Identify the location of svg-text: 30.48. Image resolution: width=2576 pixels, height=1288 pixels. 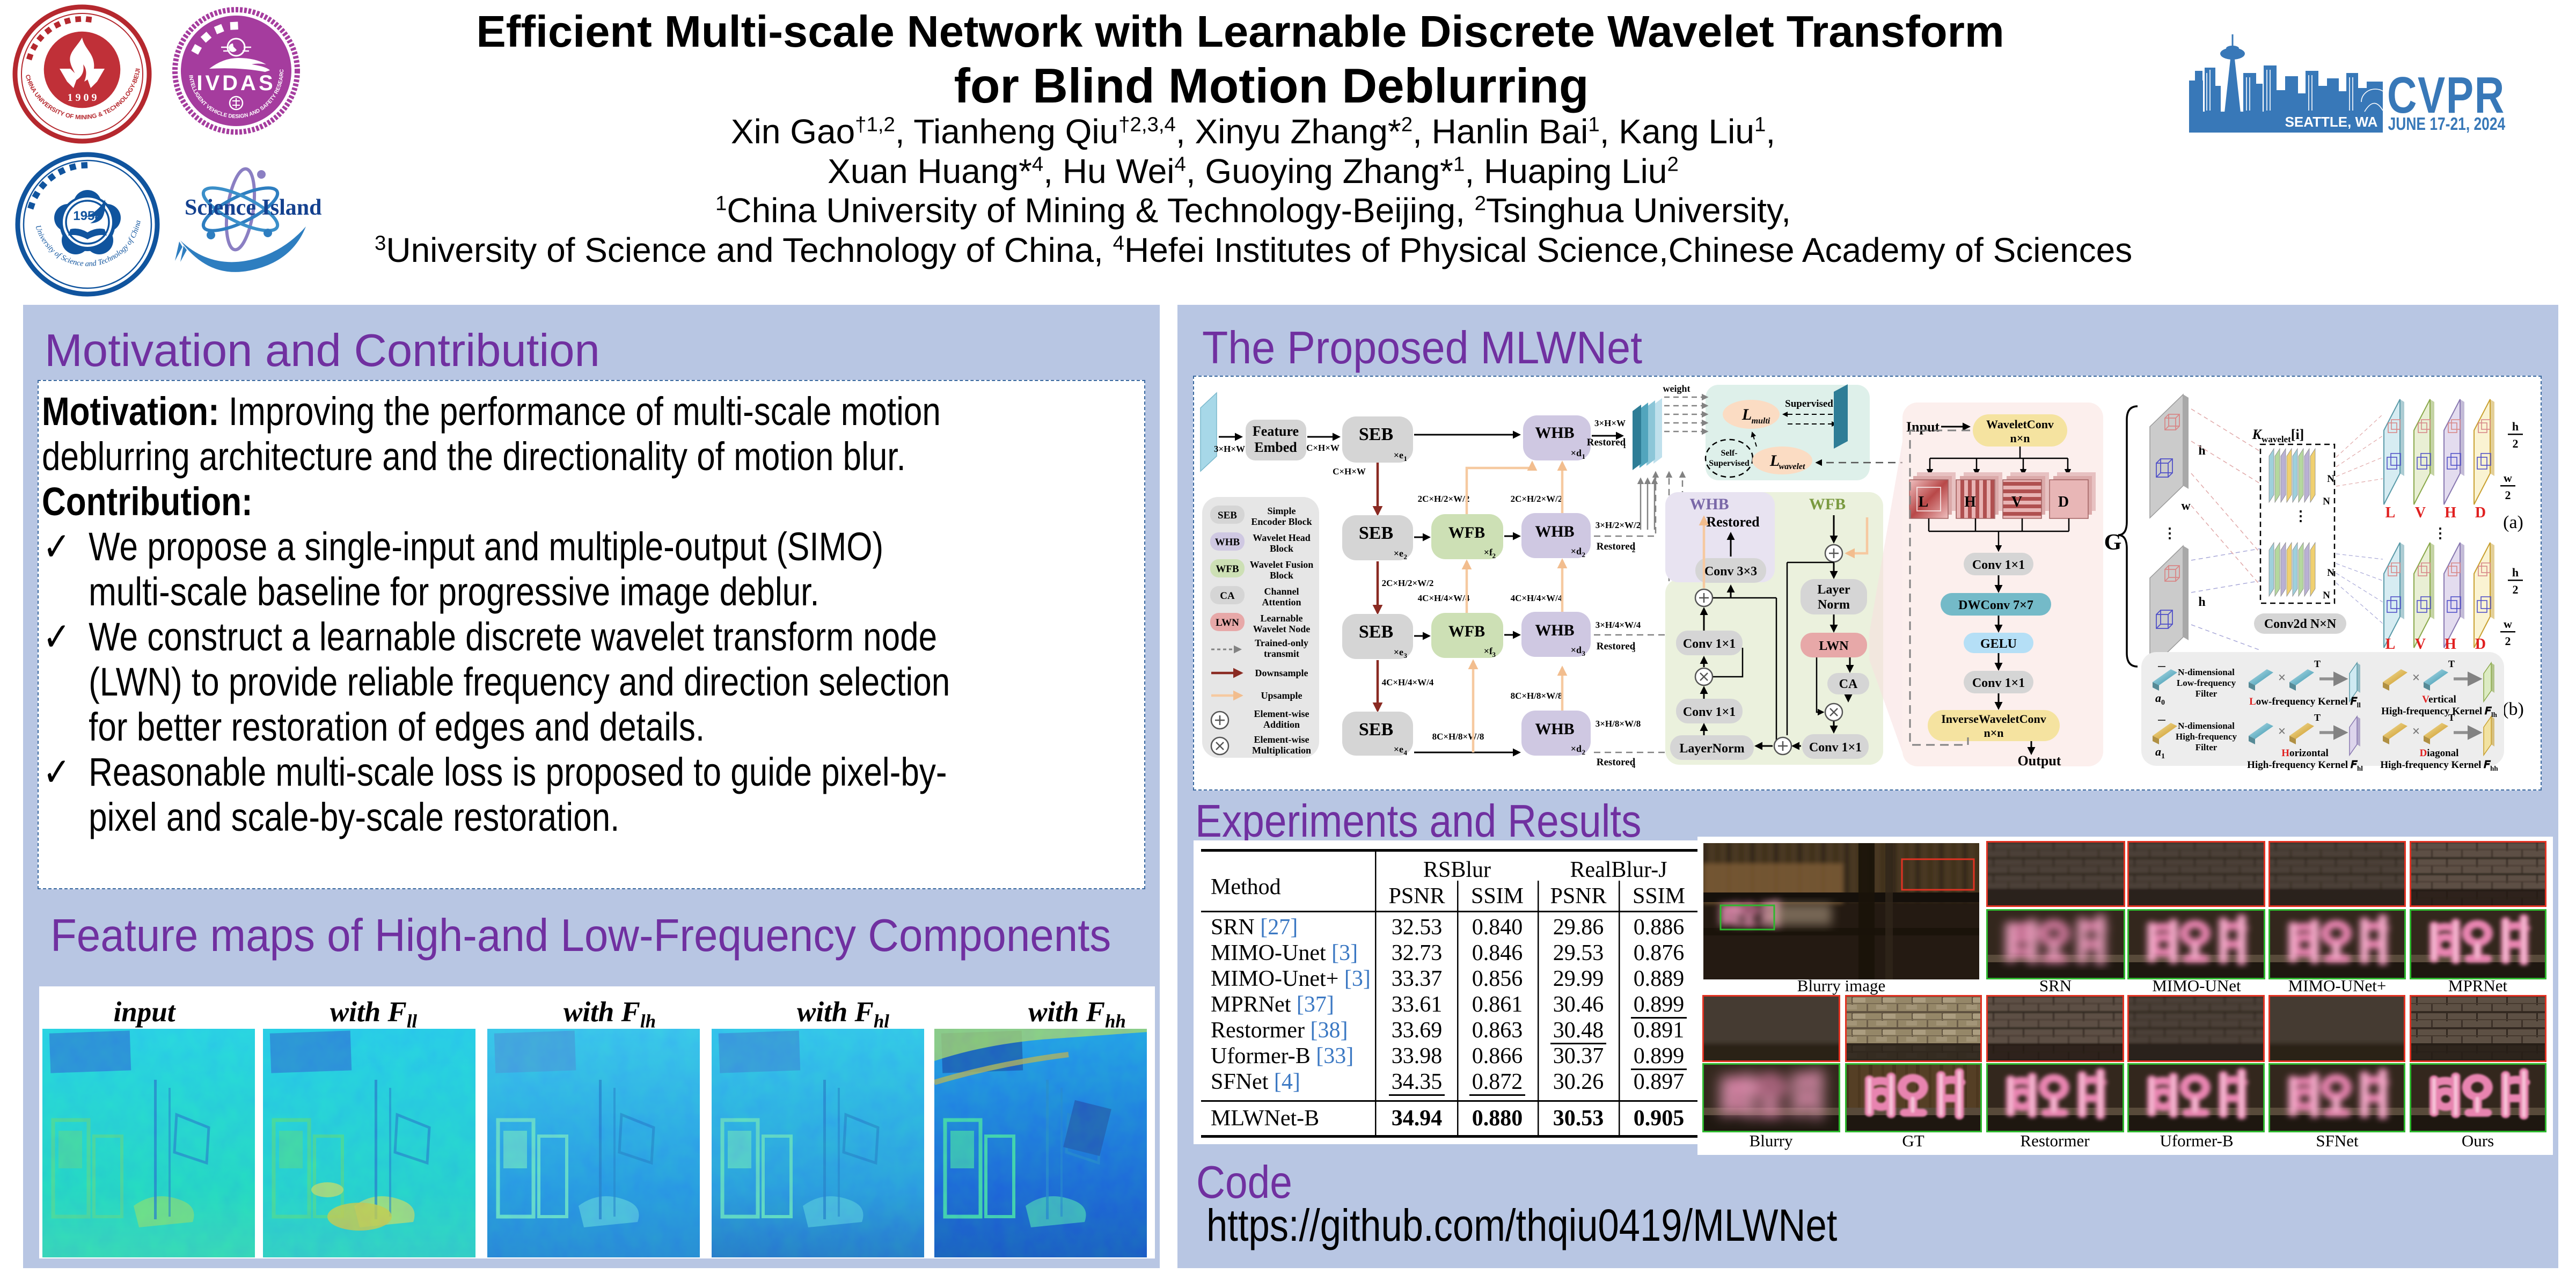
(1578, 1030).